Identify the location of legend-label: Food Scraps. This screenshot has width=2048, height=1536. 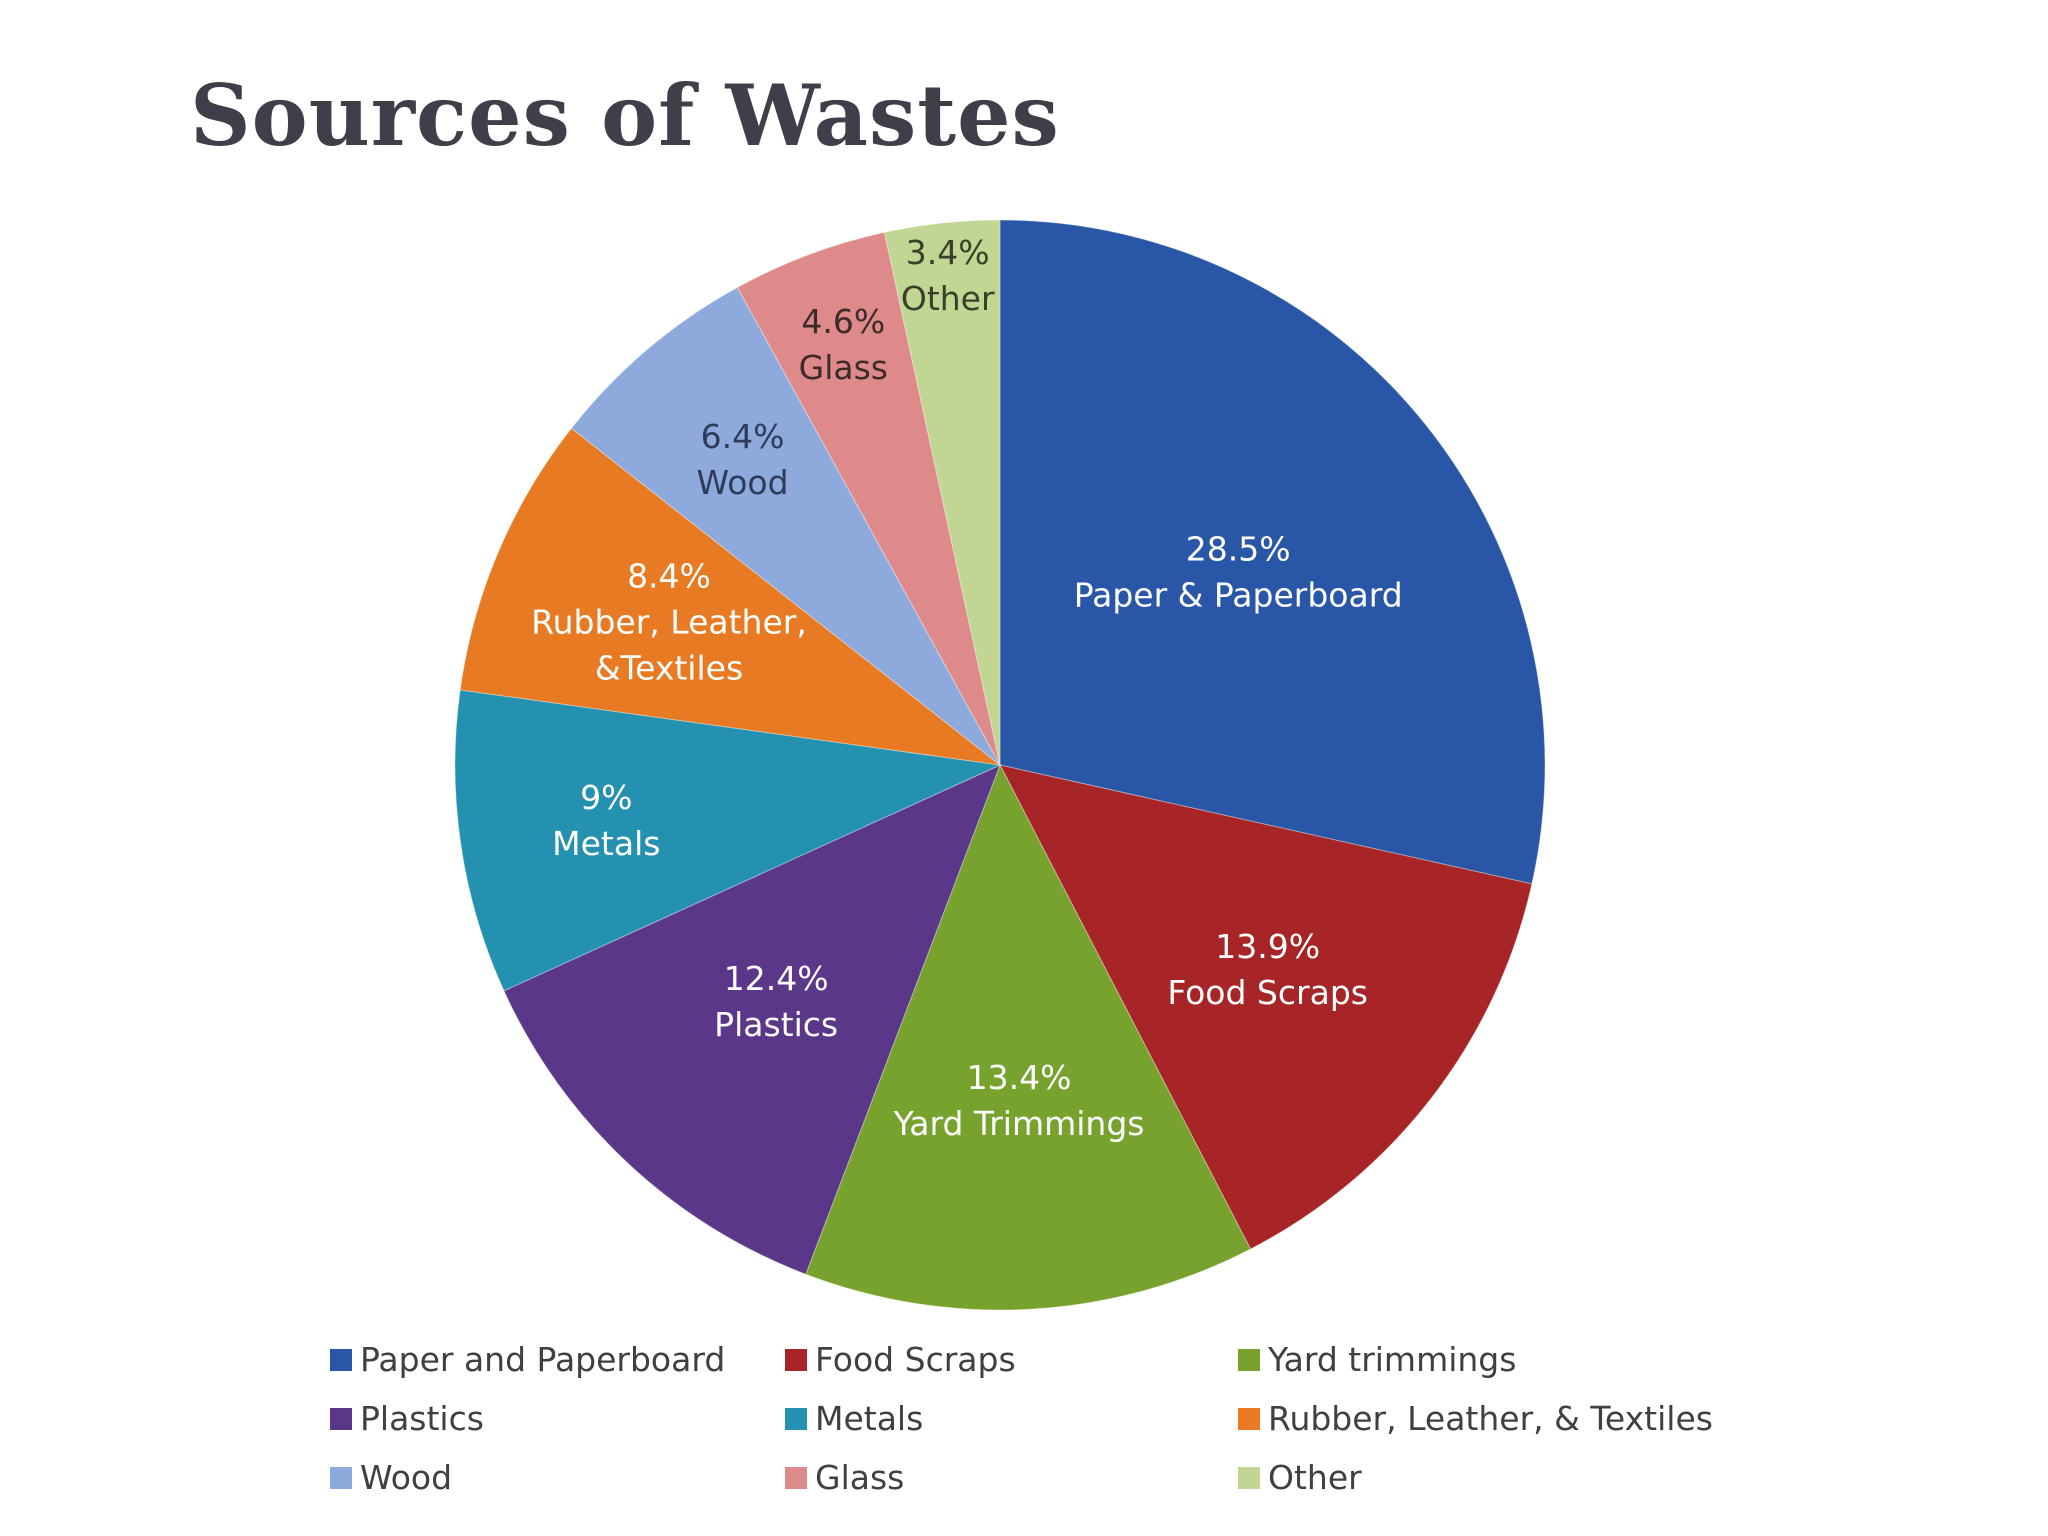
(915, 1359).